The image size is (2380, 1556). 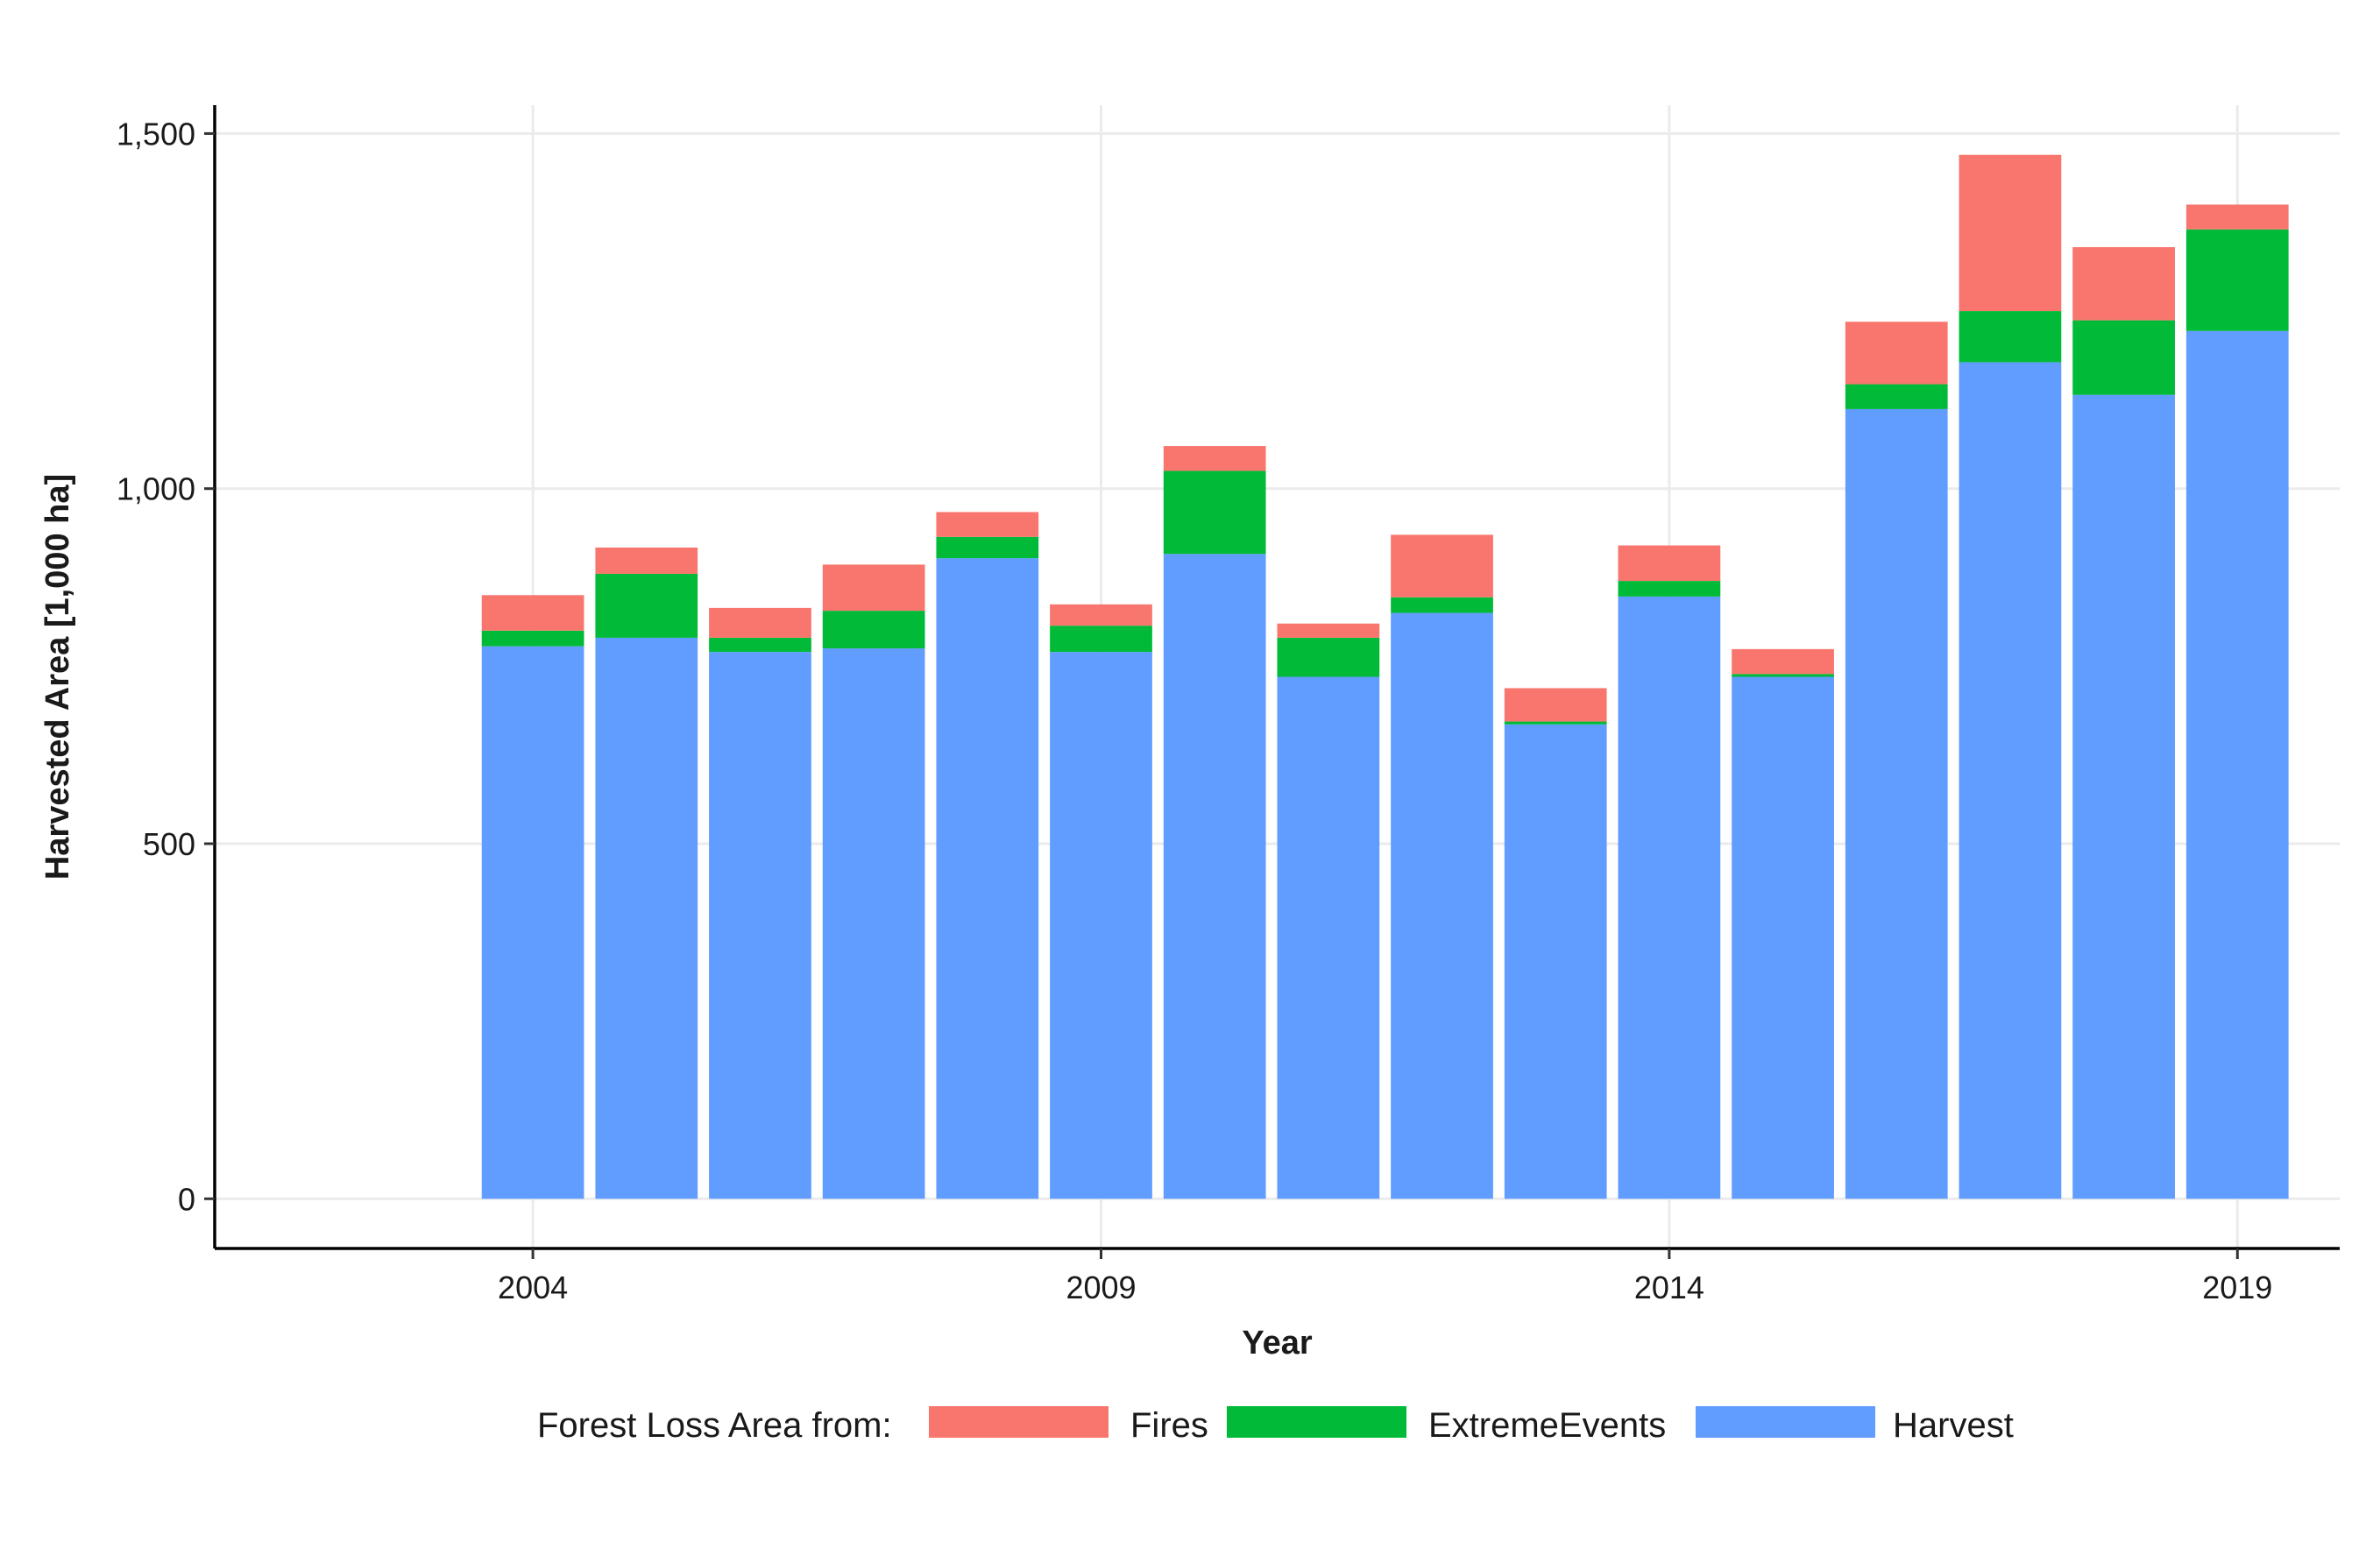 What do you see at coordinates (1547, 1425) in the screenshot?
I see `legend-label-extremeevents: ExtremeEvents` at bounding box center [1547, 1425].